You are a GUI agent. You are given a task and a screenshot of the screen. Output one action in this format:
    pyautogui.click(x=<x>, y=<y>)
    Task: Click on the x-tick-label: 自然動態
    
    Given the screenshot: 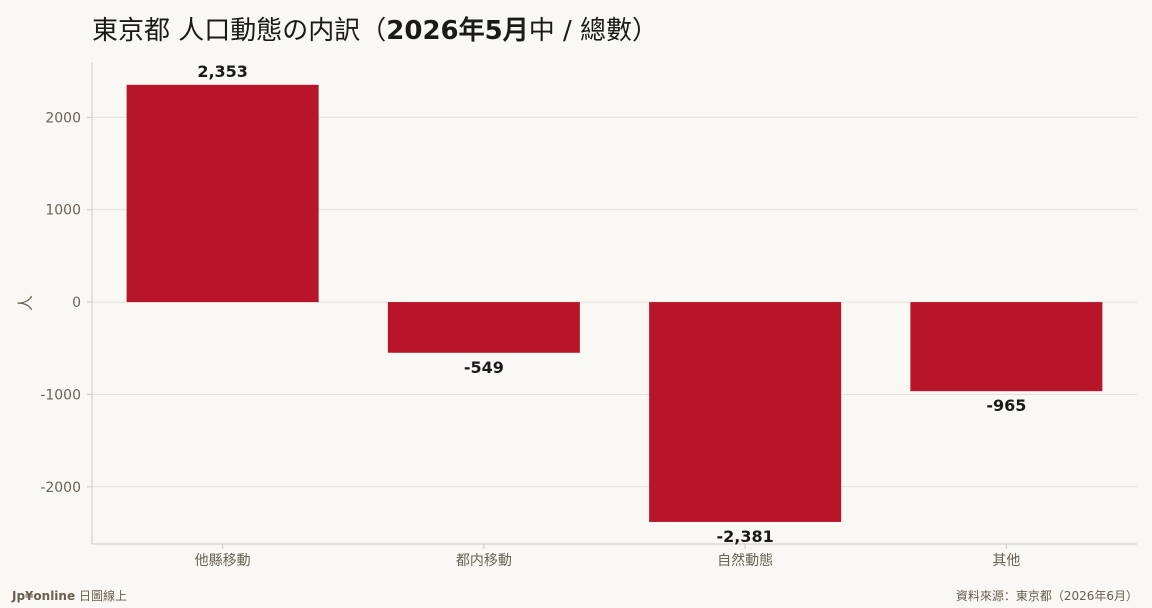 What is the action you would take?
    pyautogui.click(x=745, y=560)
    